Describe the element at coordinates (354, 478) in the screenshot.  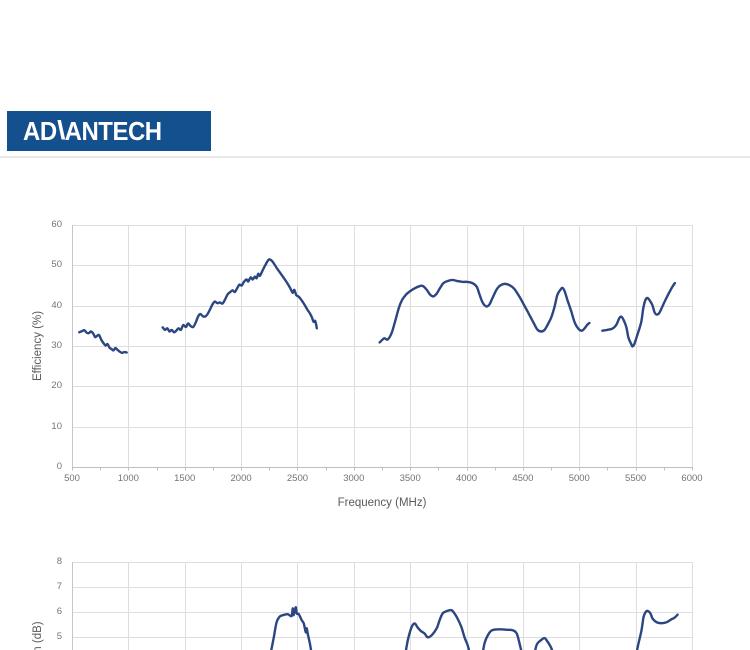
I see `frequency-x-tick-label: 3000` at that location.